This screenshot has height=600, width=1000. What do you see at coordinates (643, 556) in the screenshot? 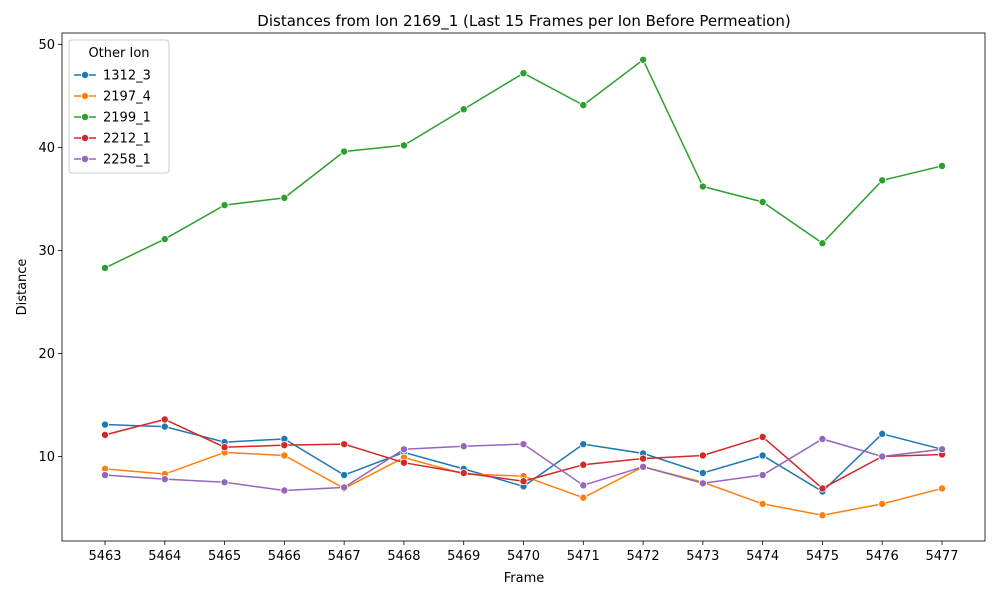
I see `x-tick-label: 5472` at bounding box center [643, 556].